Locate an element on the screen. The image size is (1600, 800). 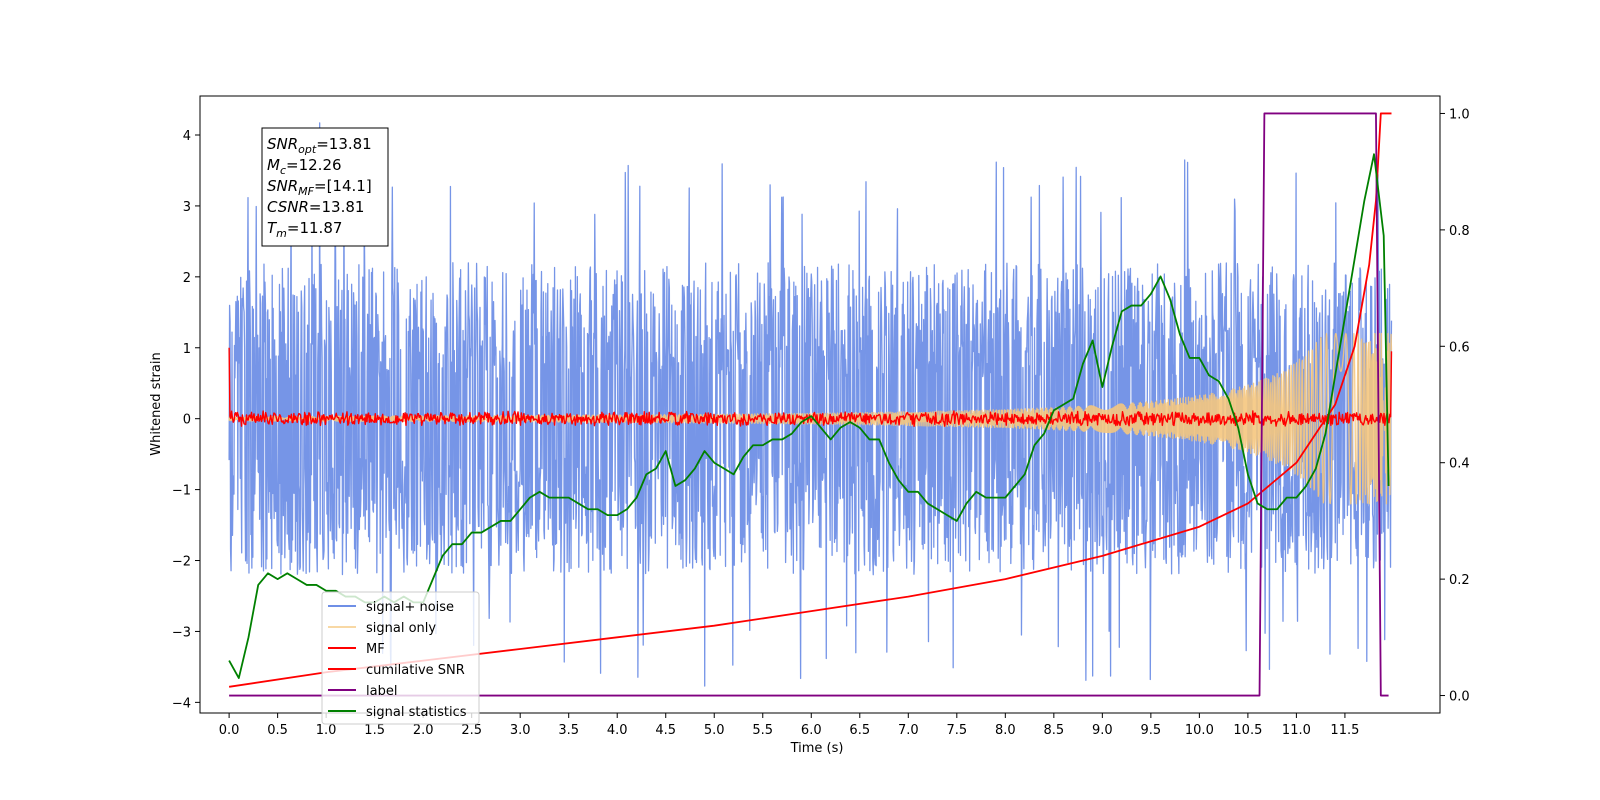
x-tick-label: 7.0 is located at coordinates (908, 730).